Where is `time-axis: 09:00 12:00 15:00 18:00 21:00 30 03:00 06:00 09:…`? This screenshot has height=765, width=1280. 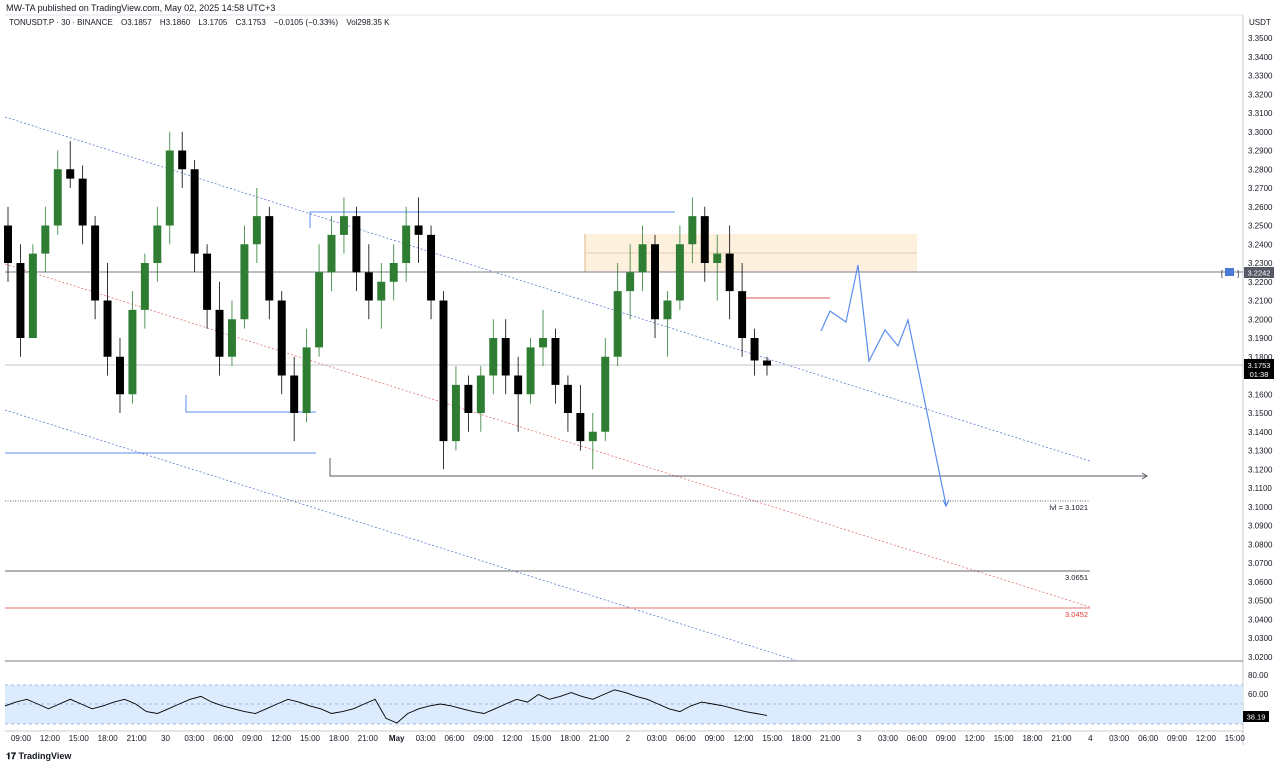 time-axis: 09:00 12:00 15:00 18:00 21:00 30 03:00 06:00 09:… is located at coordinates (628, 738).